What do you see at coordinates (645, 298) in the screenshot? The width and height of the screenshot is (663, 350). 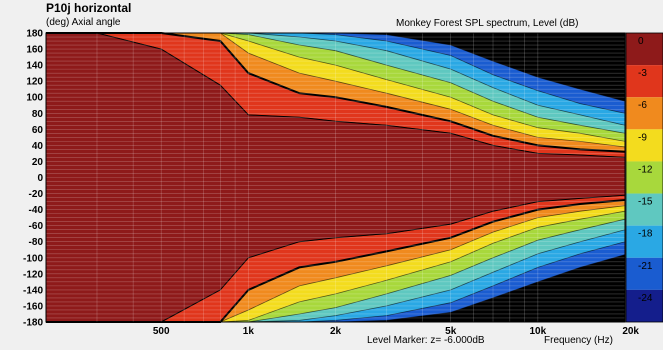 I see `colorbar-tick-label: -24` at bounding box center [645, 298].